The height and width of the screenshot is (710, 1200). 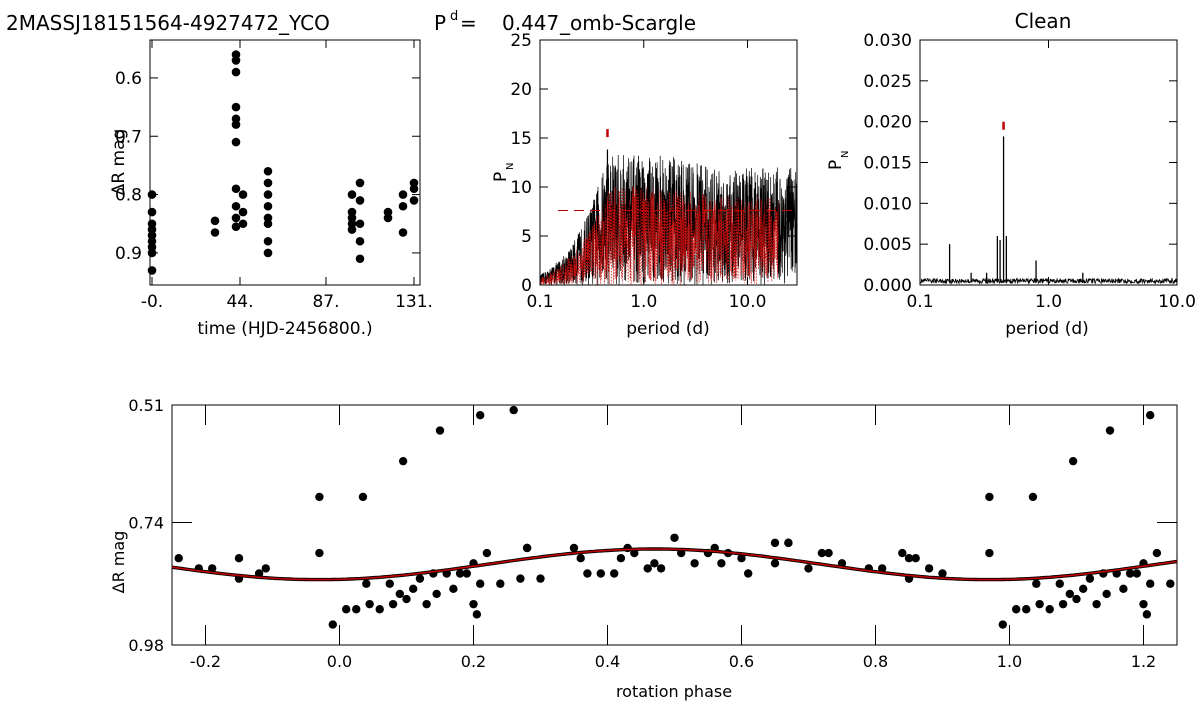 I want to click on svg-text: P, so click(x=836, y=165).